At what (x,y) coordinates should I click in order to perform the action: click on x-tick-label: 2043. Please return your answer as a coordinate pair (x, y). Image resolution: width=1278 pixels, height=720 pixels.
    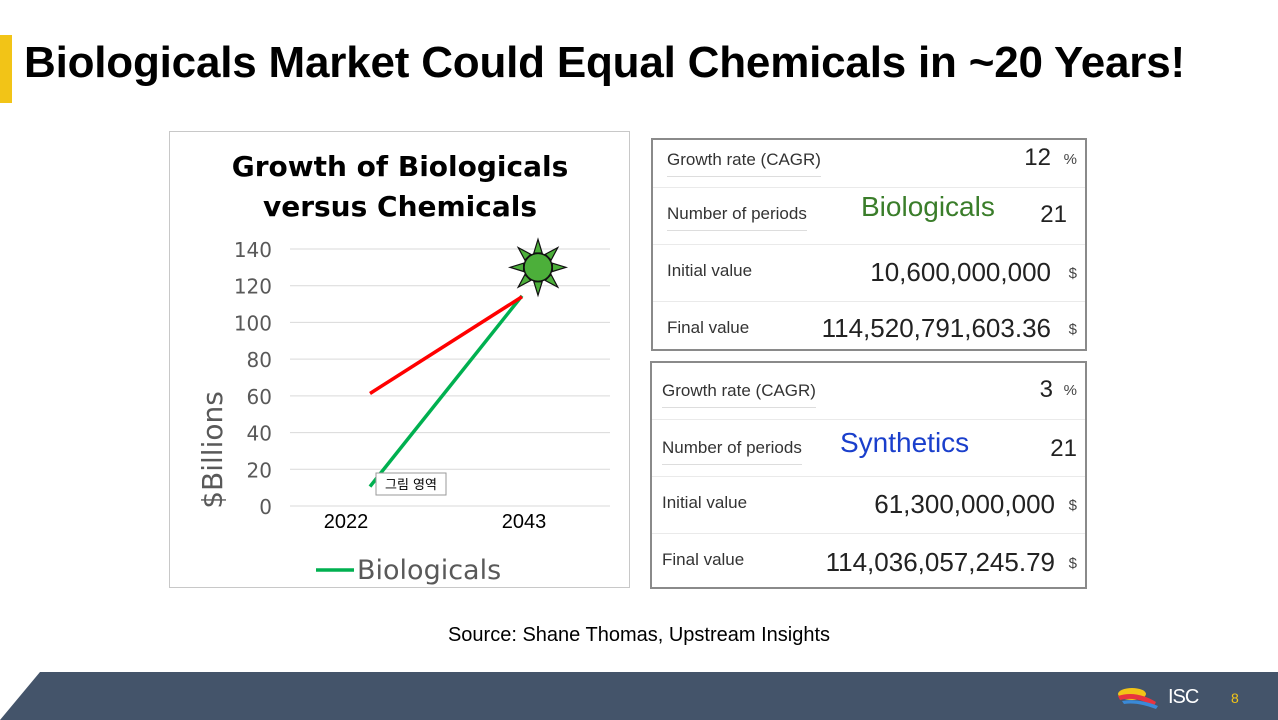
    Looking at the image, I should click on (524, 522).